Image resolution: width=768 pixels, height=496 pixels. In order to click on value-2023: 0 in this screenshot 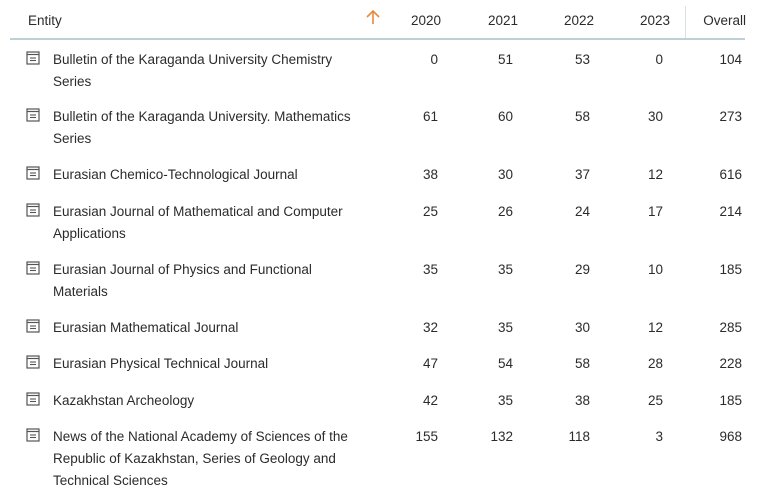, I will do `click(659, 59)`.